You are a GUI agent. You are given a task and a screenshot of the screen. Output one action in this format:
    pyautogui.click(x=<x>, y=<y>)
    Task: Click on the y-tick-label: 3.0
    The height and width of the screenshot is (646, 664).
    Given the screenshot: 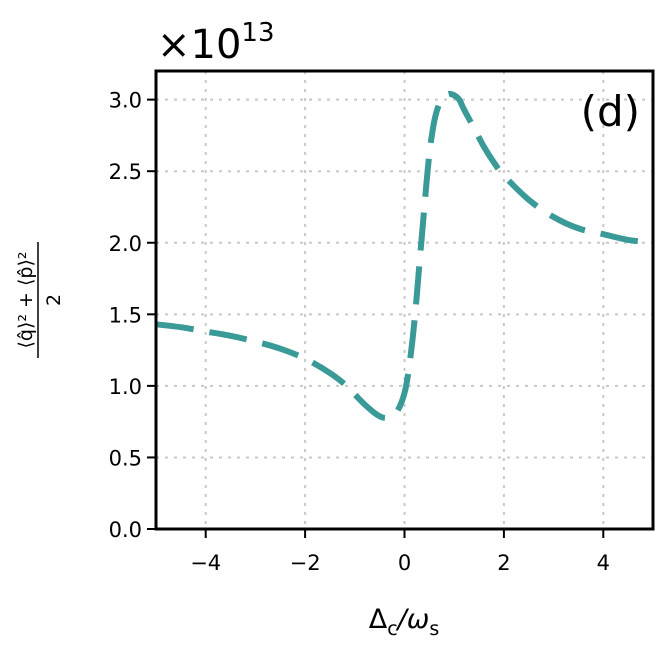 What is the action you would take?
    pyautogui.click(x=125, y=101)
    